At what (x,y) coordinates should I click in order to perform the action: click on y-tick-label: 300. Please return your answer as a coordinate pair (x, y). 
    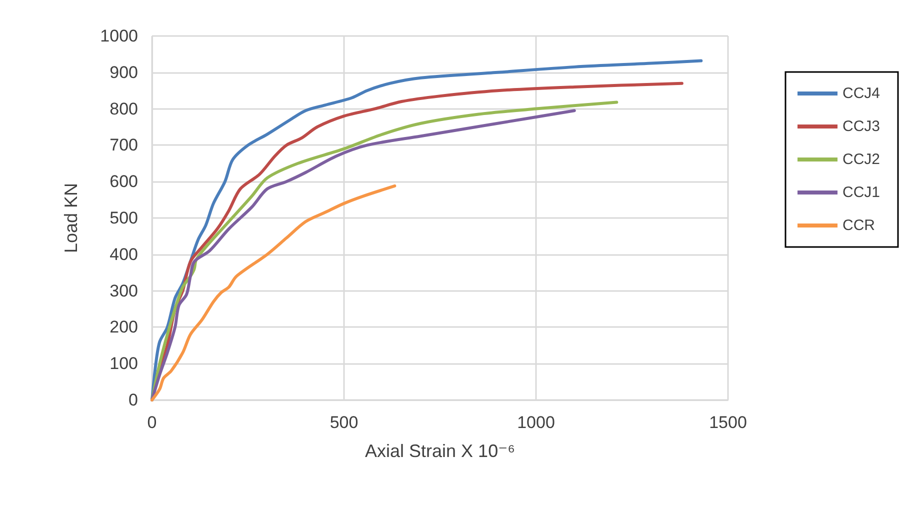
    Looking at the image, I should click on (124, 290).